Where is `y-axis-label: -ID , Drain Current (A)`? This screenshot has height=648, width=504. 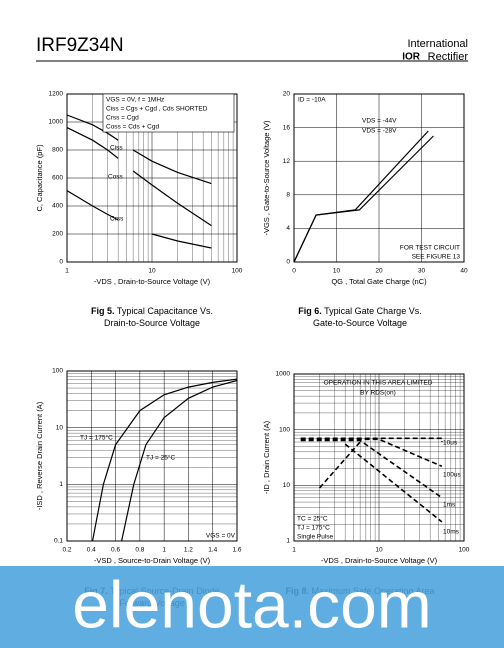
y-axis-label: -ID , Drain Current (A) is located at coordinates (266, 457).